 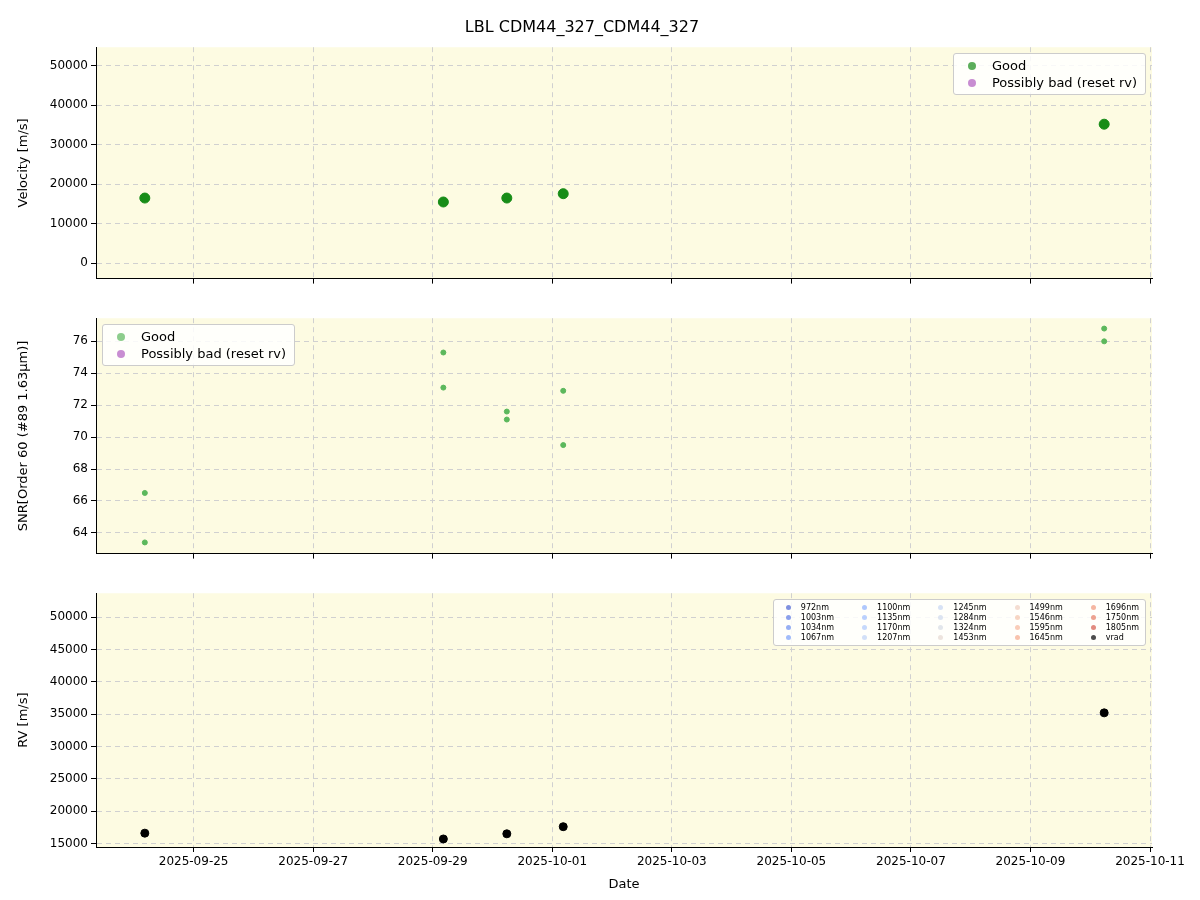 What do you see at coordinates (313, 861) in the screenshot?
I see `x-tick-label: 2025-09-27` at bounding box center [313, 861].